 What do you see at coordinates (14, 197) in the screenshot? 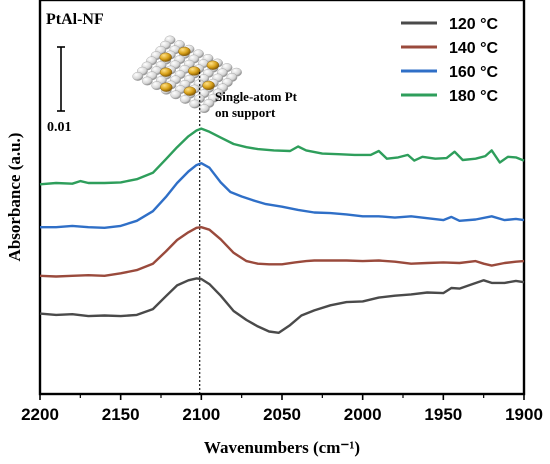
I see `y-axis-title: Absorbance (a.u.)` at bounding box center [14, 197].